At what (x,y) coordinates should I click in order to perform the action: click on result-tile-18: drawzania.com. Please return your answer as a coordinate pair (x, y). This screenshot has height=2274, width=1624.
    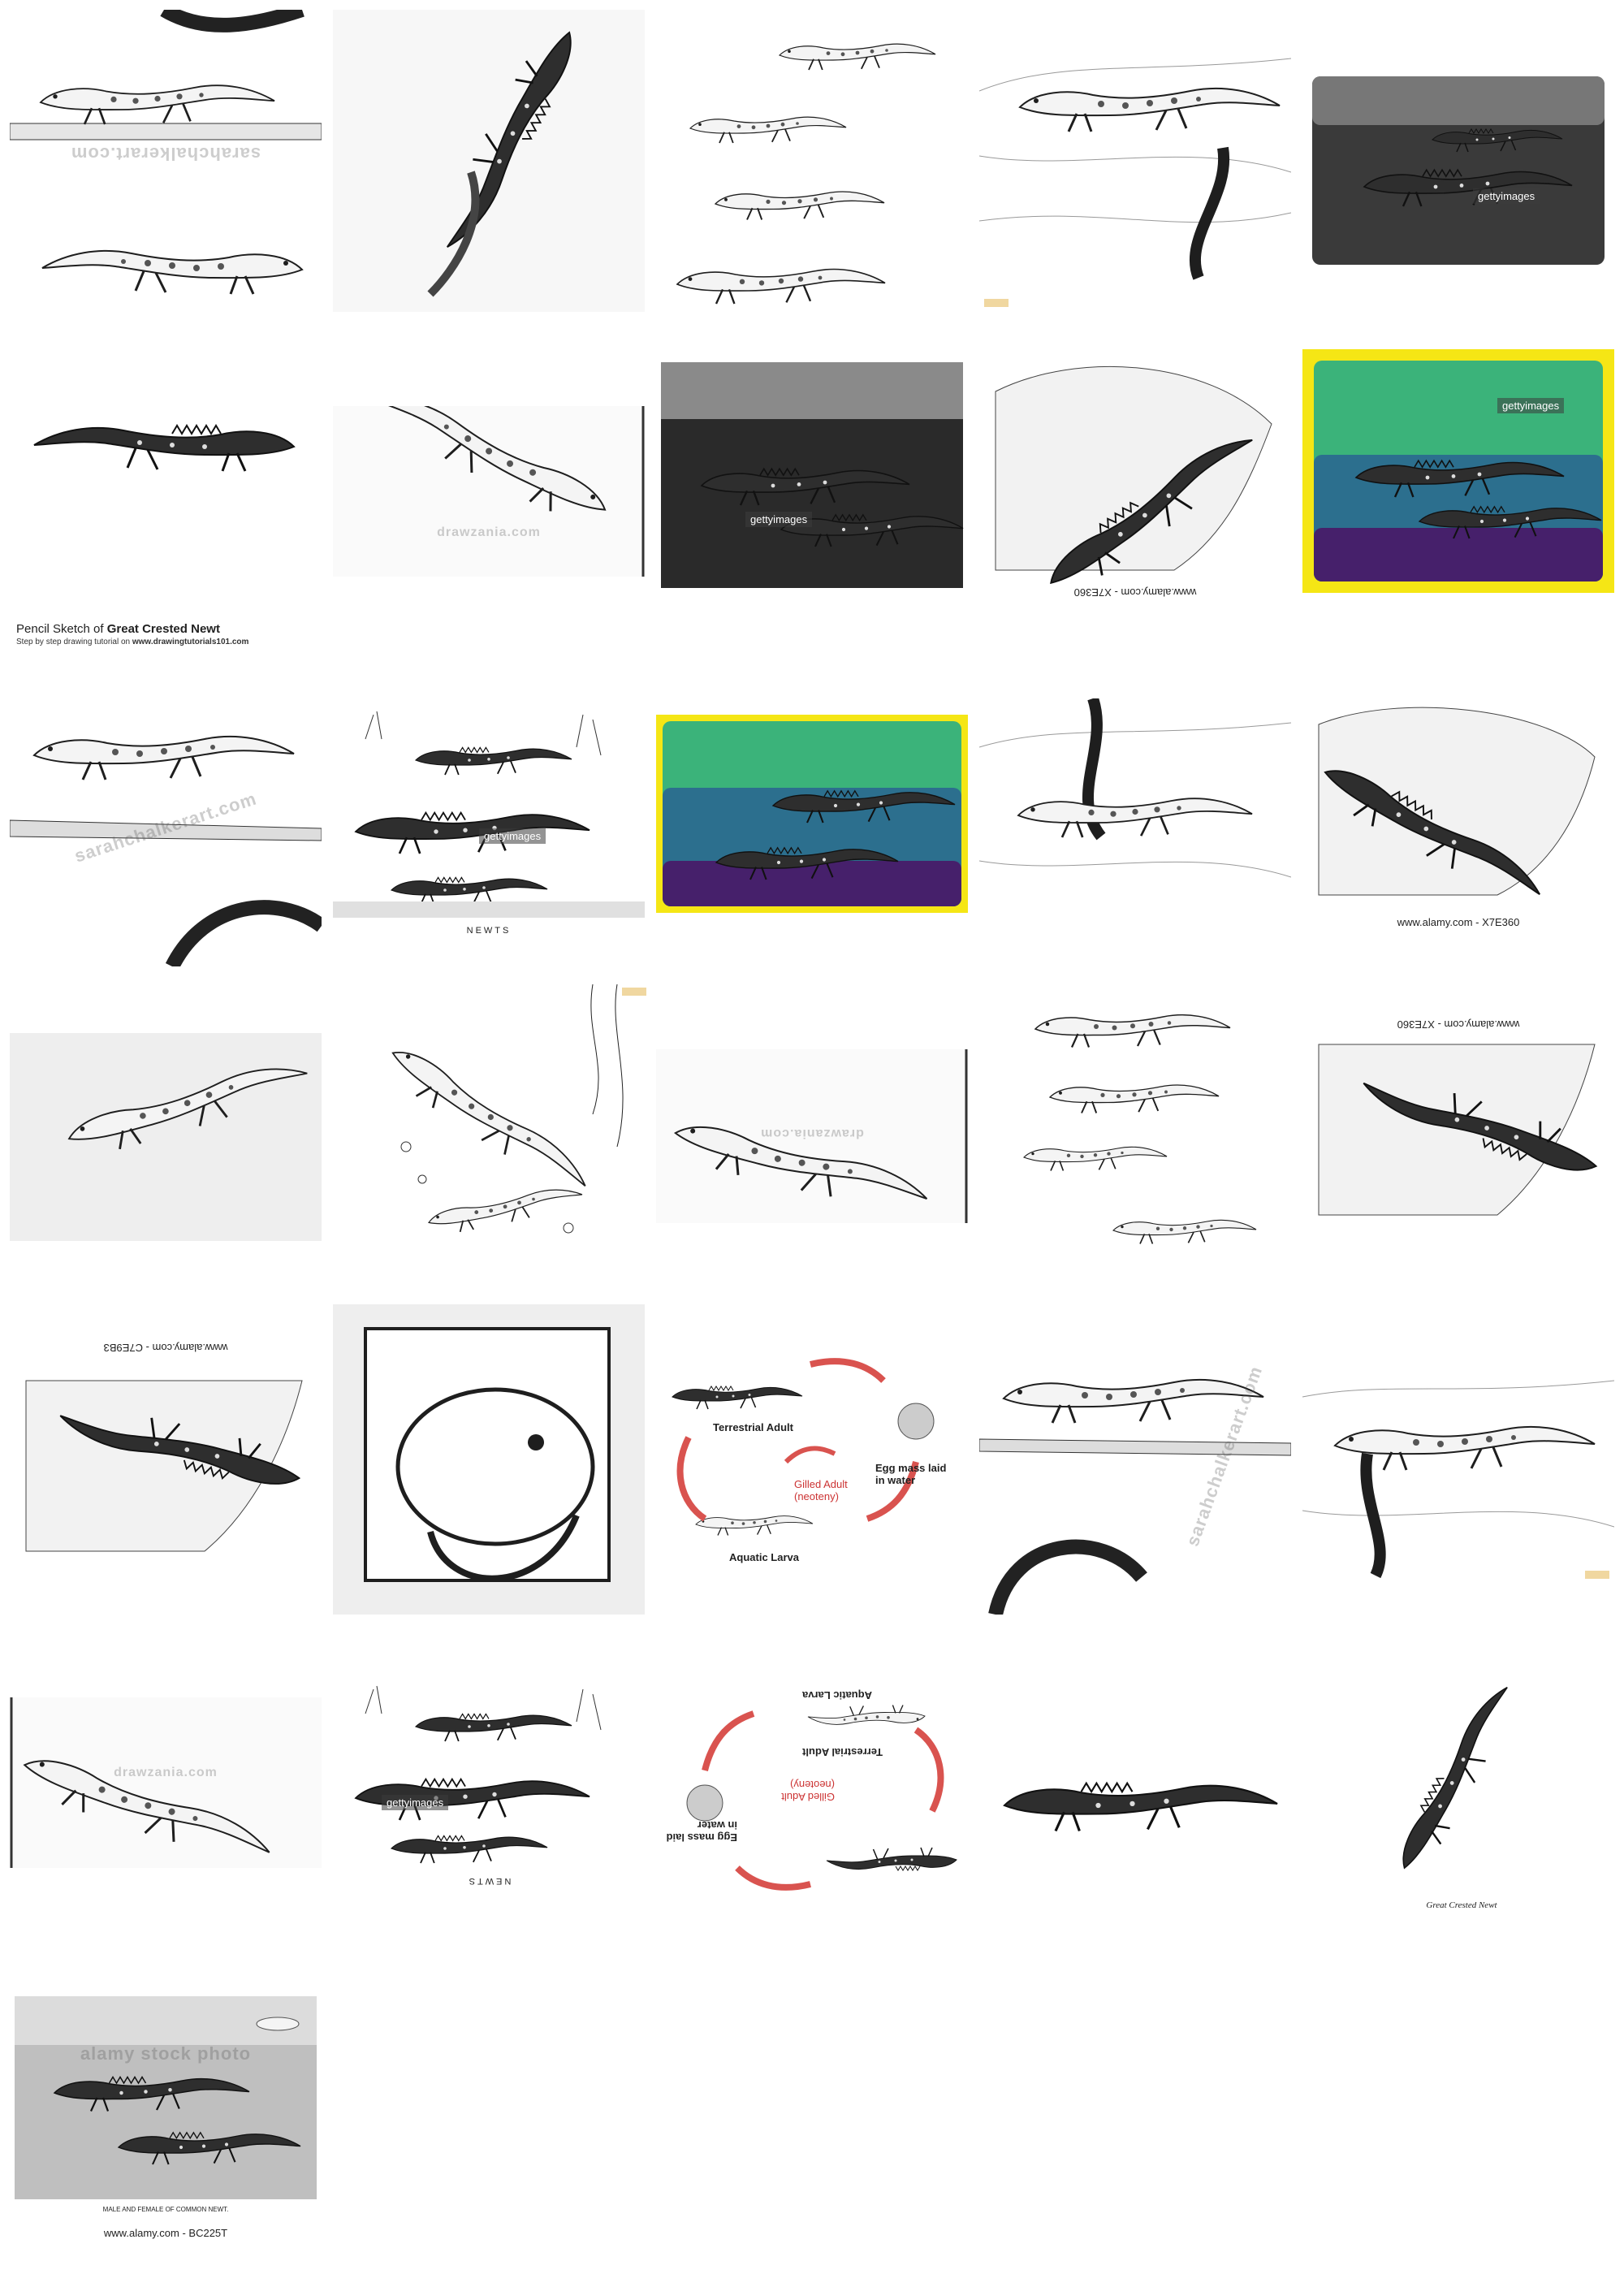
    Looking at the image, I should click on (812, 1136).